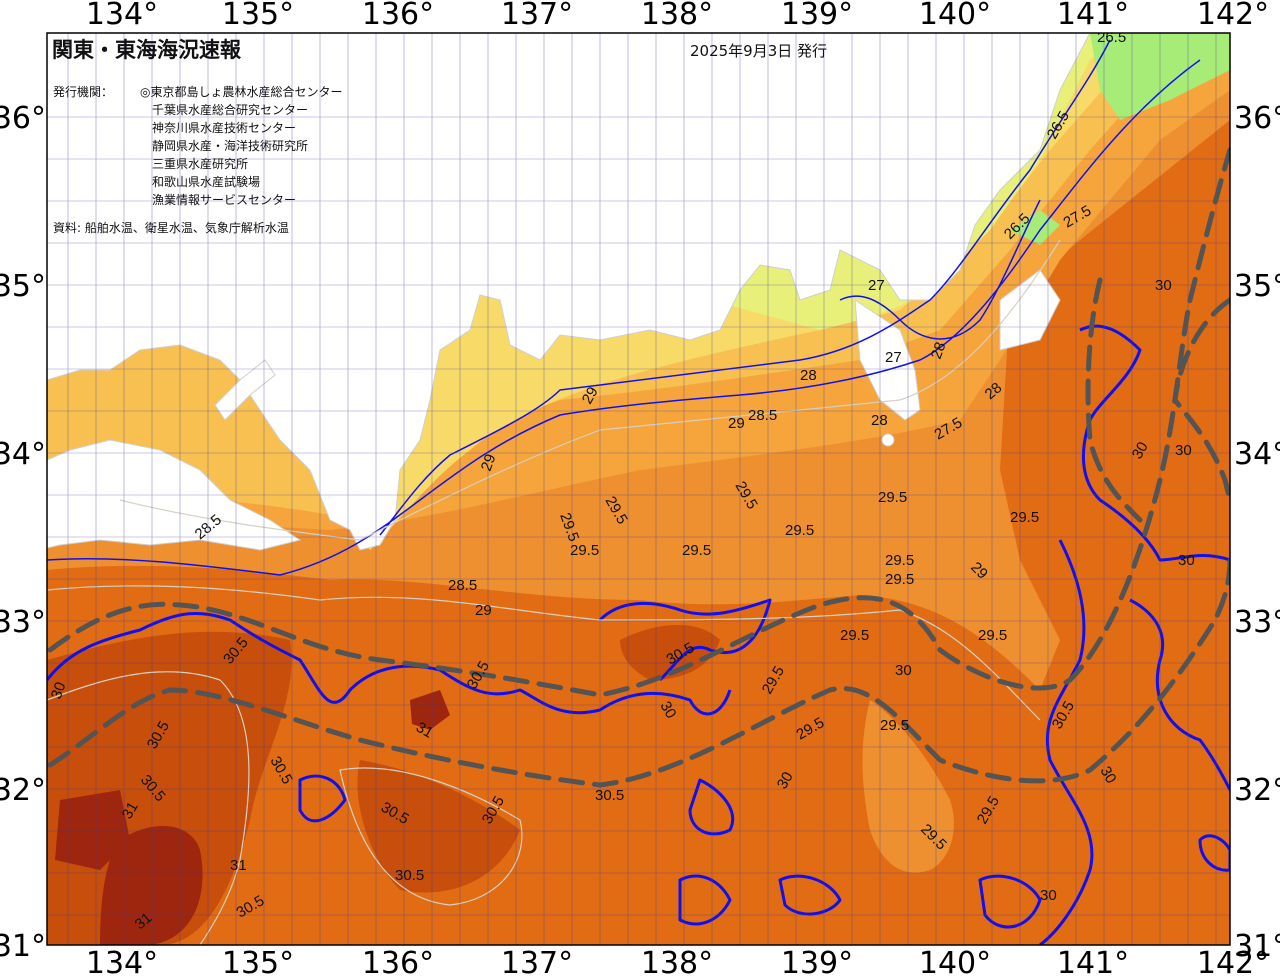 The image size is (1280, 980). I want to click on isotherm-30-south-e, so click(1010, 901).